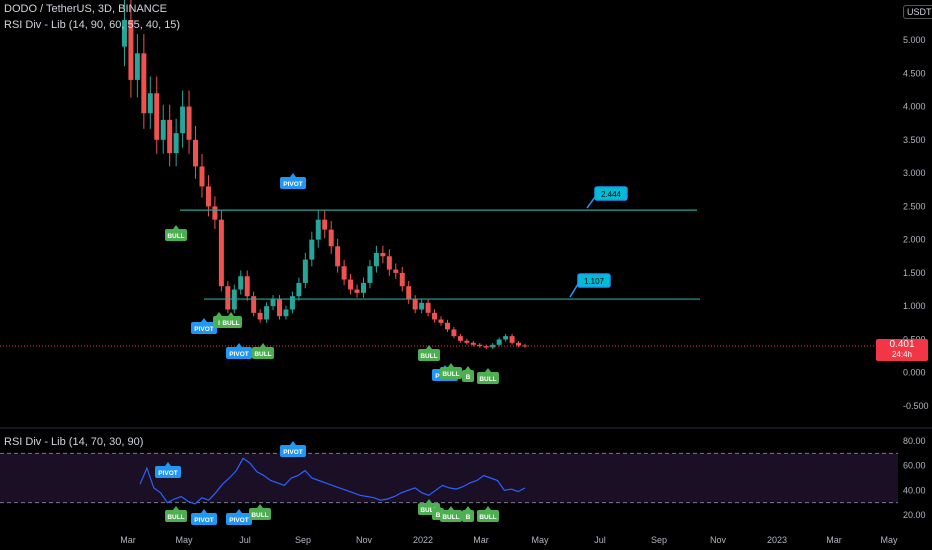 This screenshot has width=932, height=550. I want to click on bull-marker: BULL, so click(451, 371).